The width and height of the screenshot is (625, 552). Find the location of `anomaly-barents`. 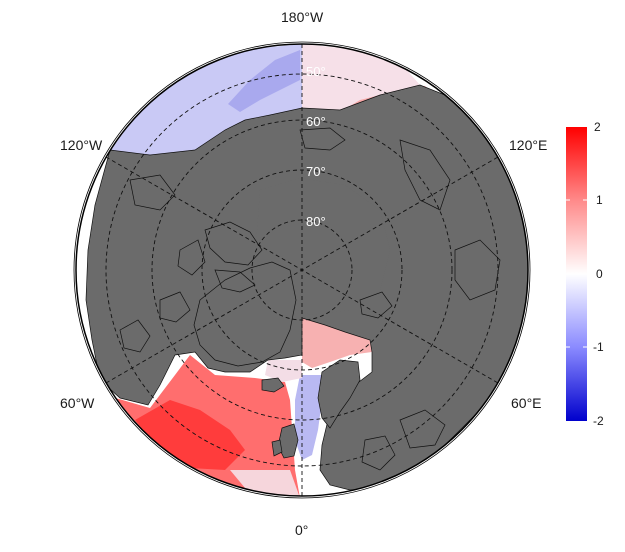

anomaly-barents is located at coordinates (337, 343).